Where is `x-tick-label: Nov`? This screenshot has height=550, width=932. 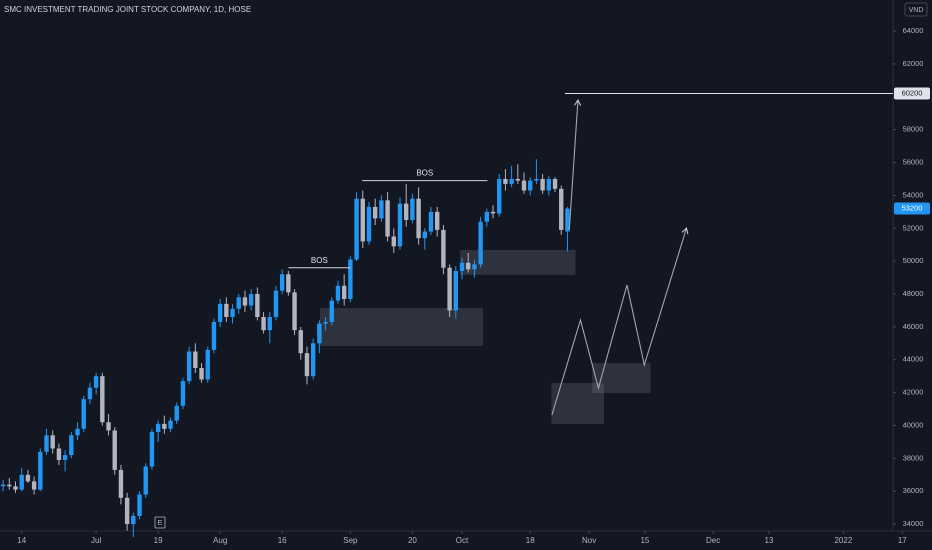
x-tick-label: Nov is located at coordinates (589, 540).